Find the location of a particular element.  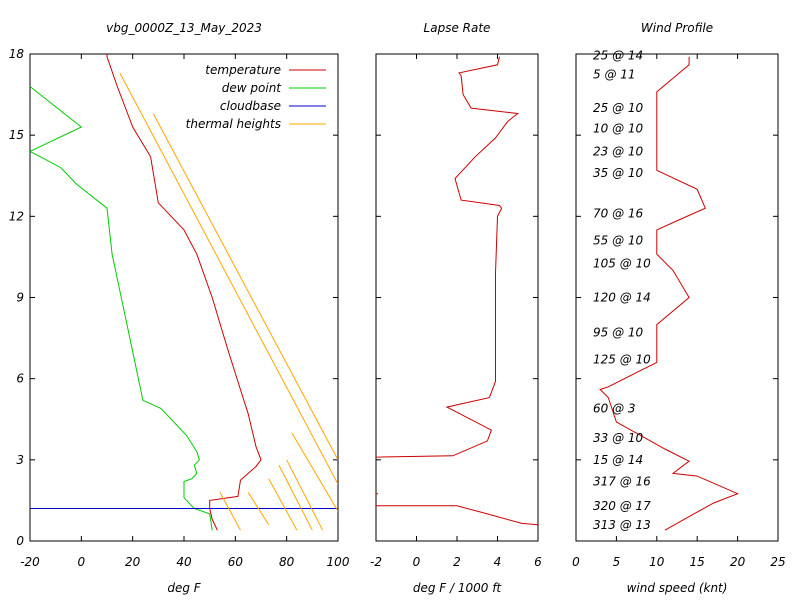

wind-annotation: 60 @ 3 is located at coordinates (614, 408).